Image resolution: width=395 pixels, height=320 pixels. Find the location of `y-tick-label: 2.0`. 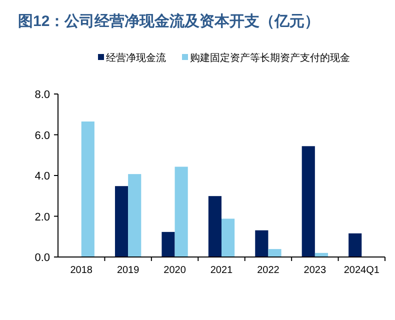

y-tick-label: 2.0 is located at coordinates (42, 217).